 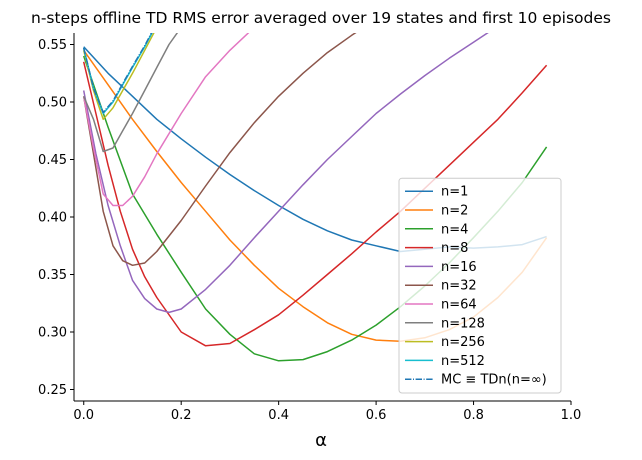 What do you see at coordinates (181, 415) in the screenshot?
I see `x-tick-label: 0.2` at bounding box center [181, 415].